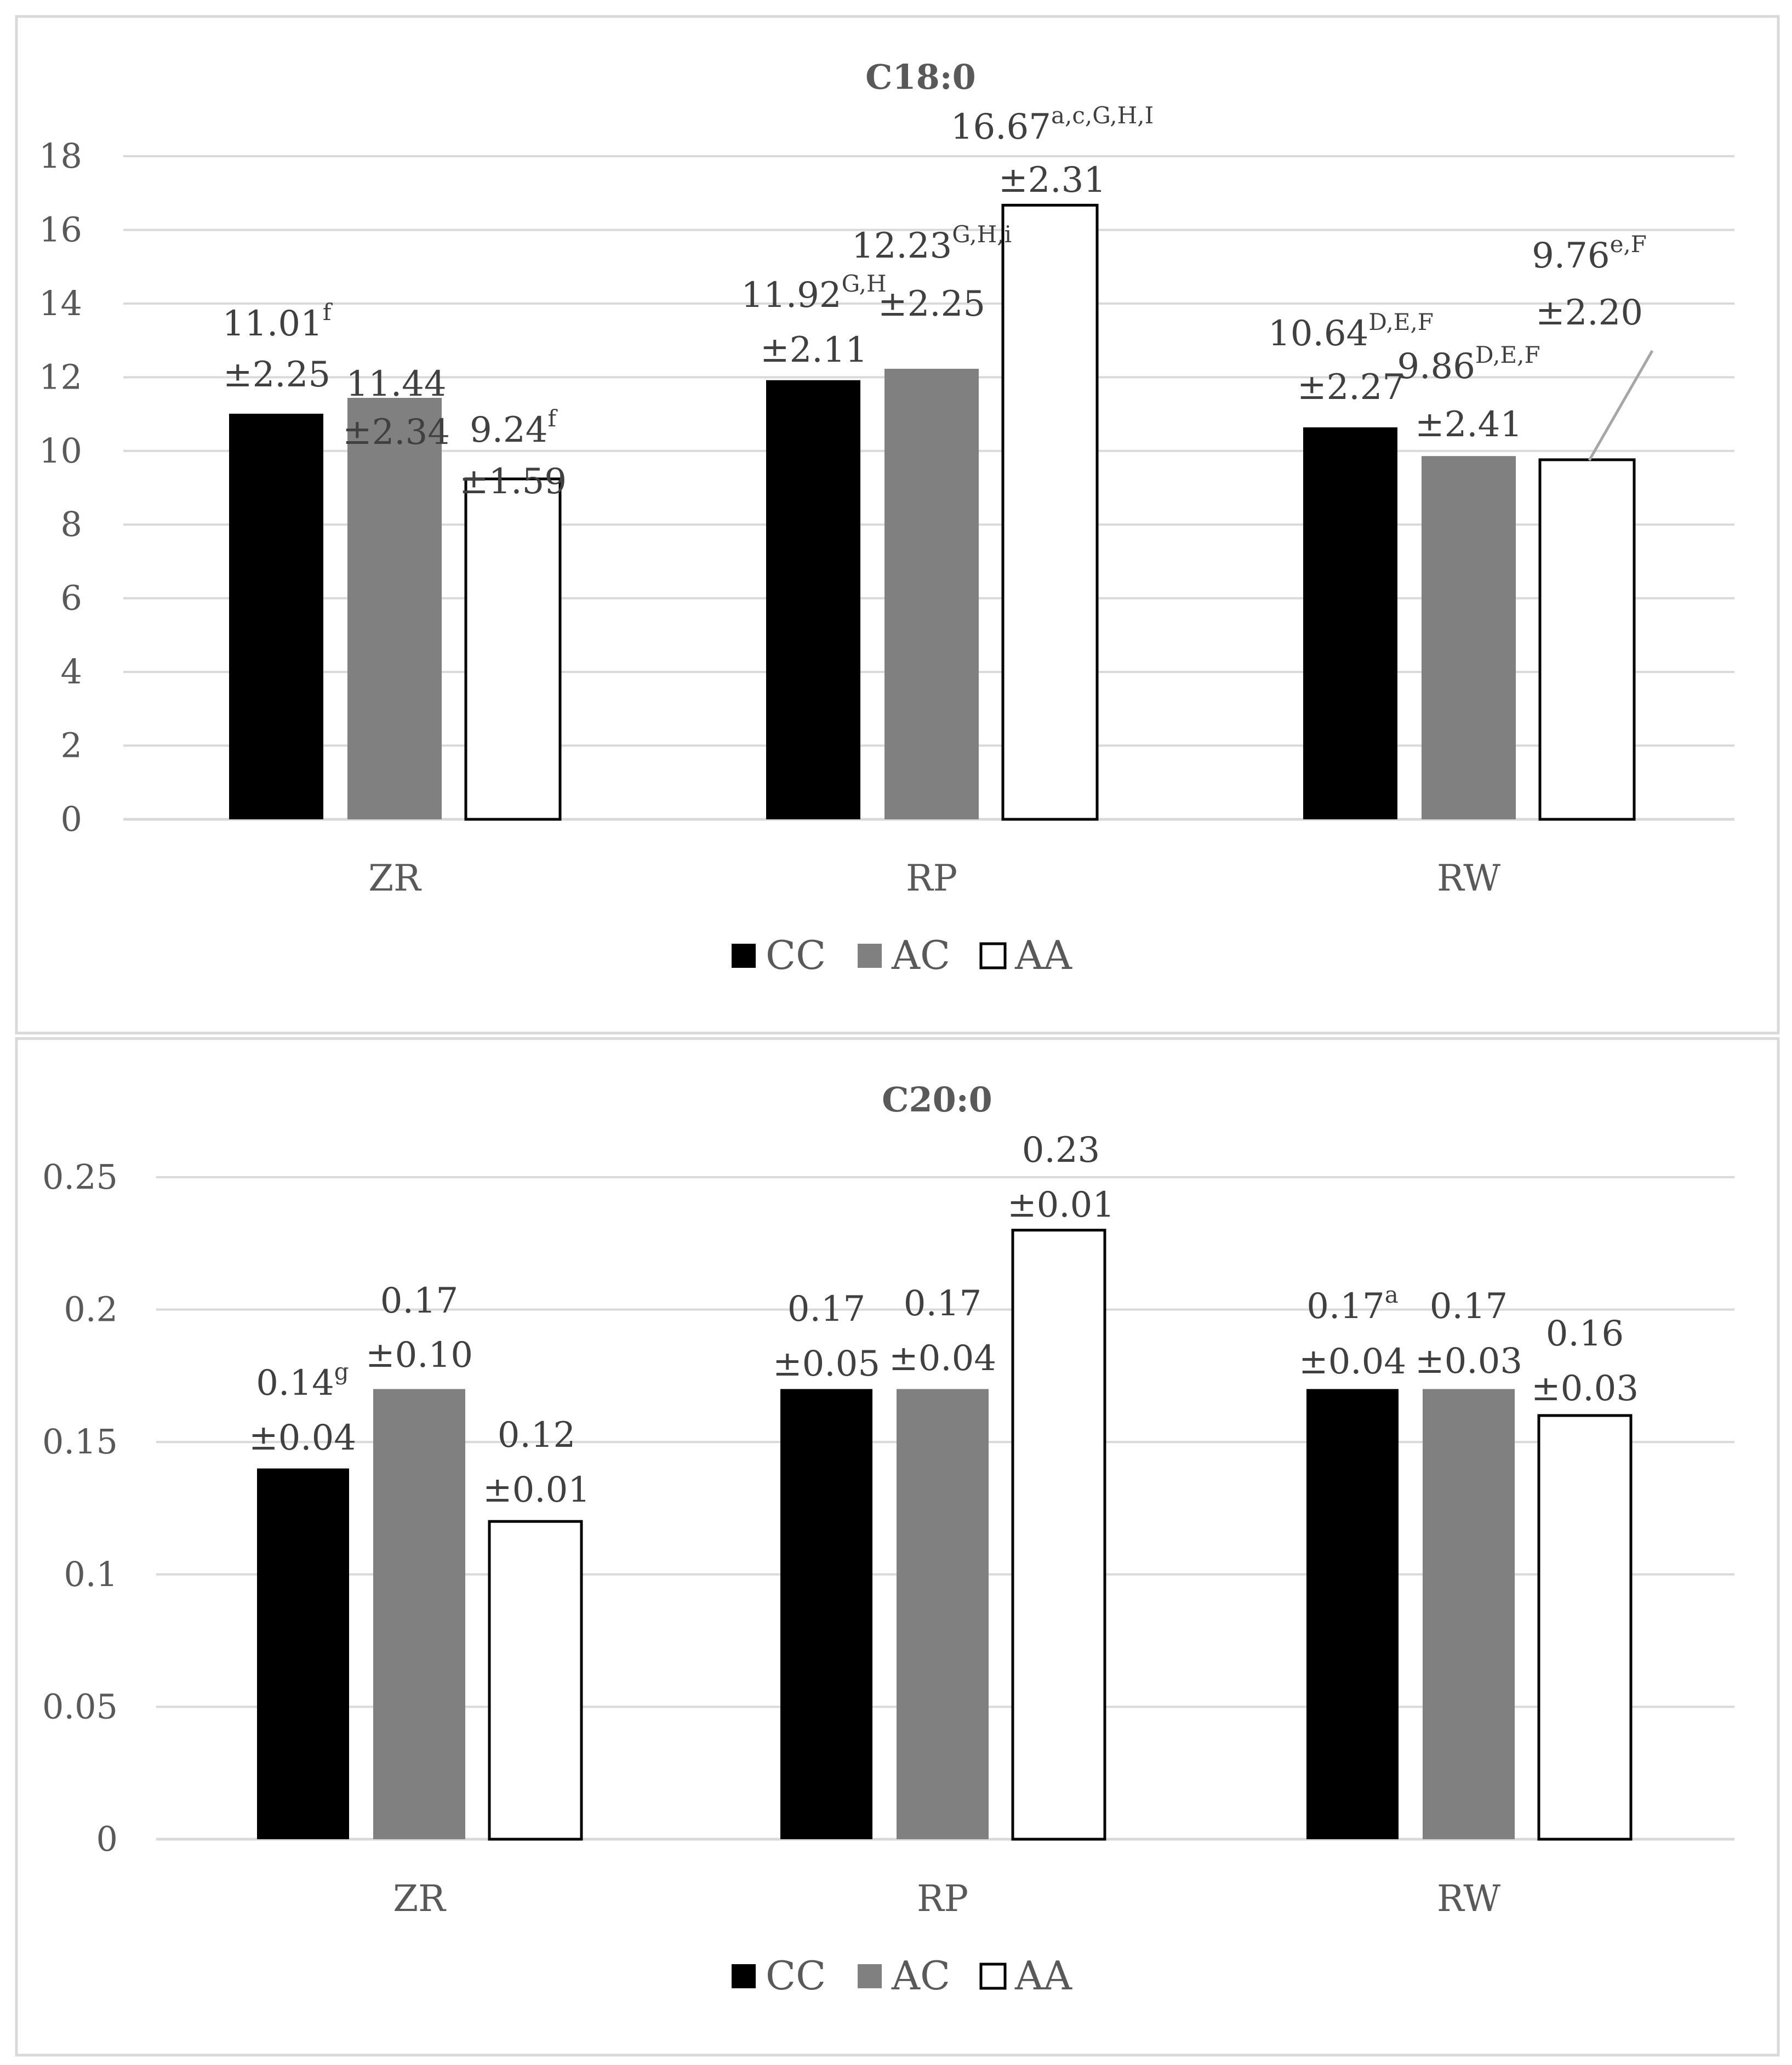  Describe the element at coordinates (537, 1435) in the screenshot. I see `data-label-value: 0.12` at that location.